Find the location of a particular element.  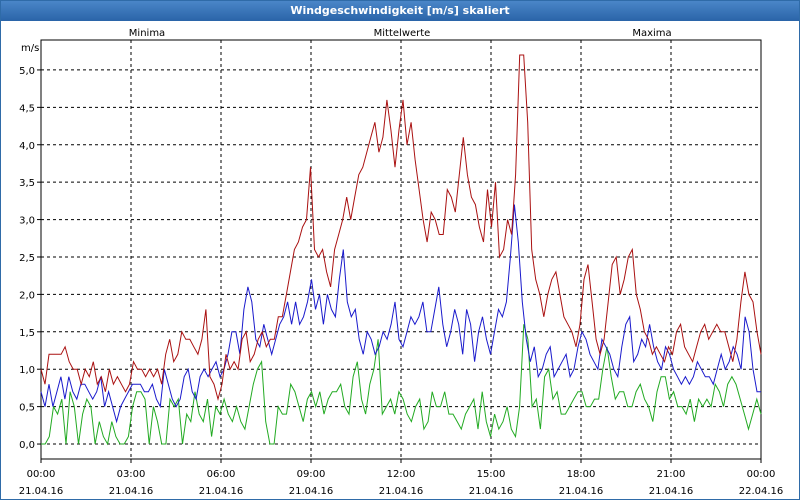

y-tick-label: 1,5 is located at coordinates (27, 333).